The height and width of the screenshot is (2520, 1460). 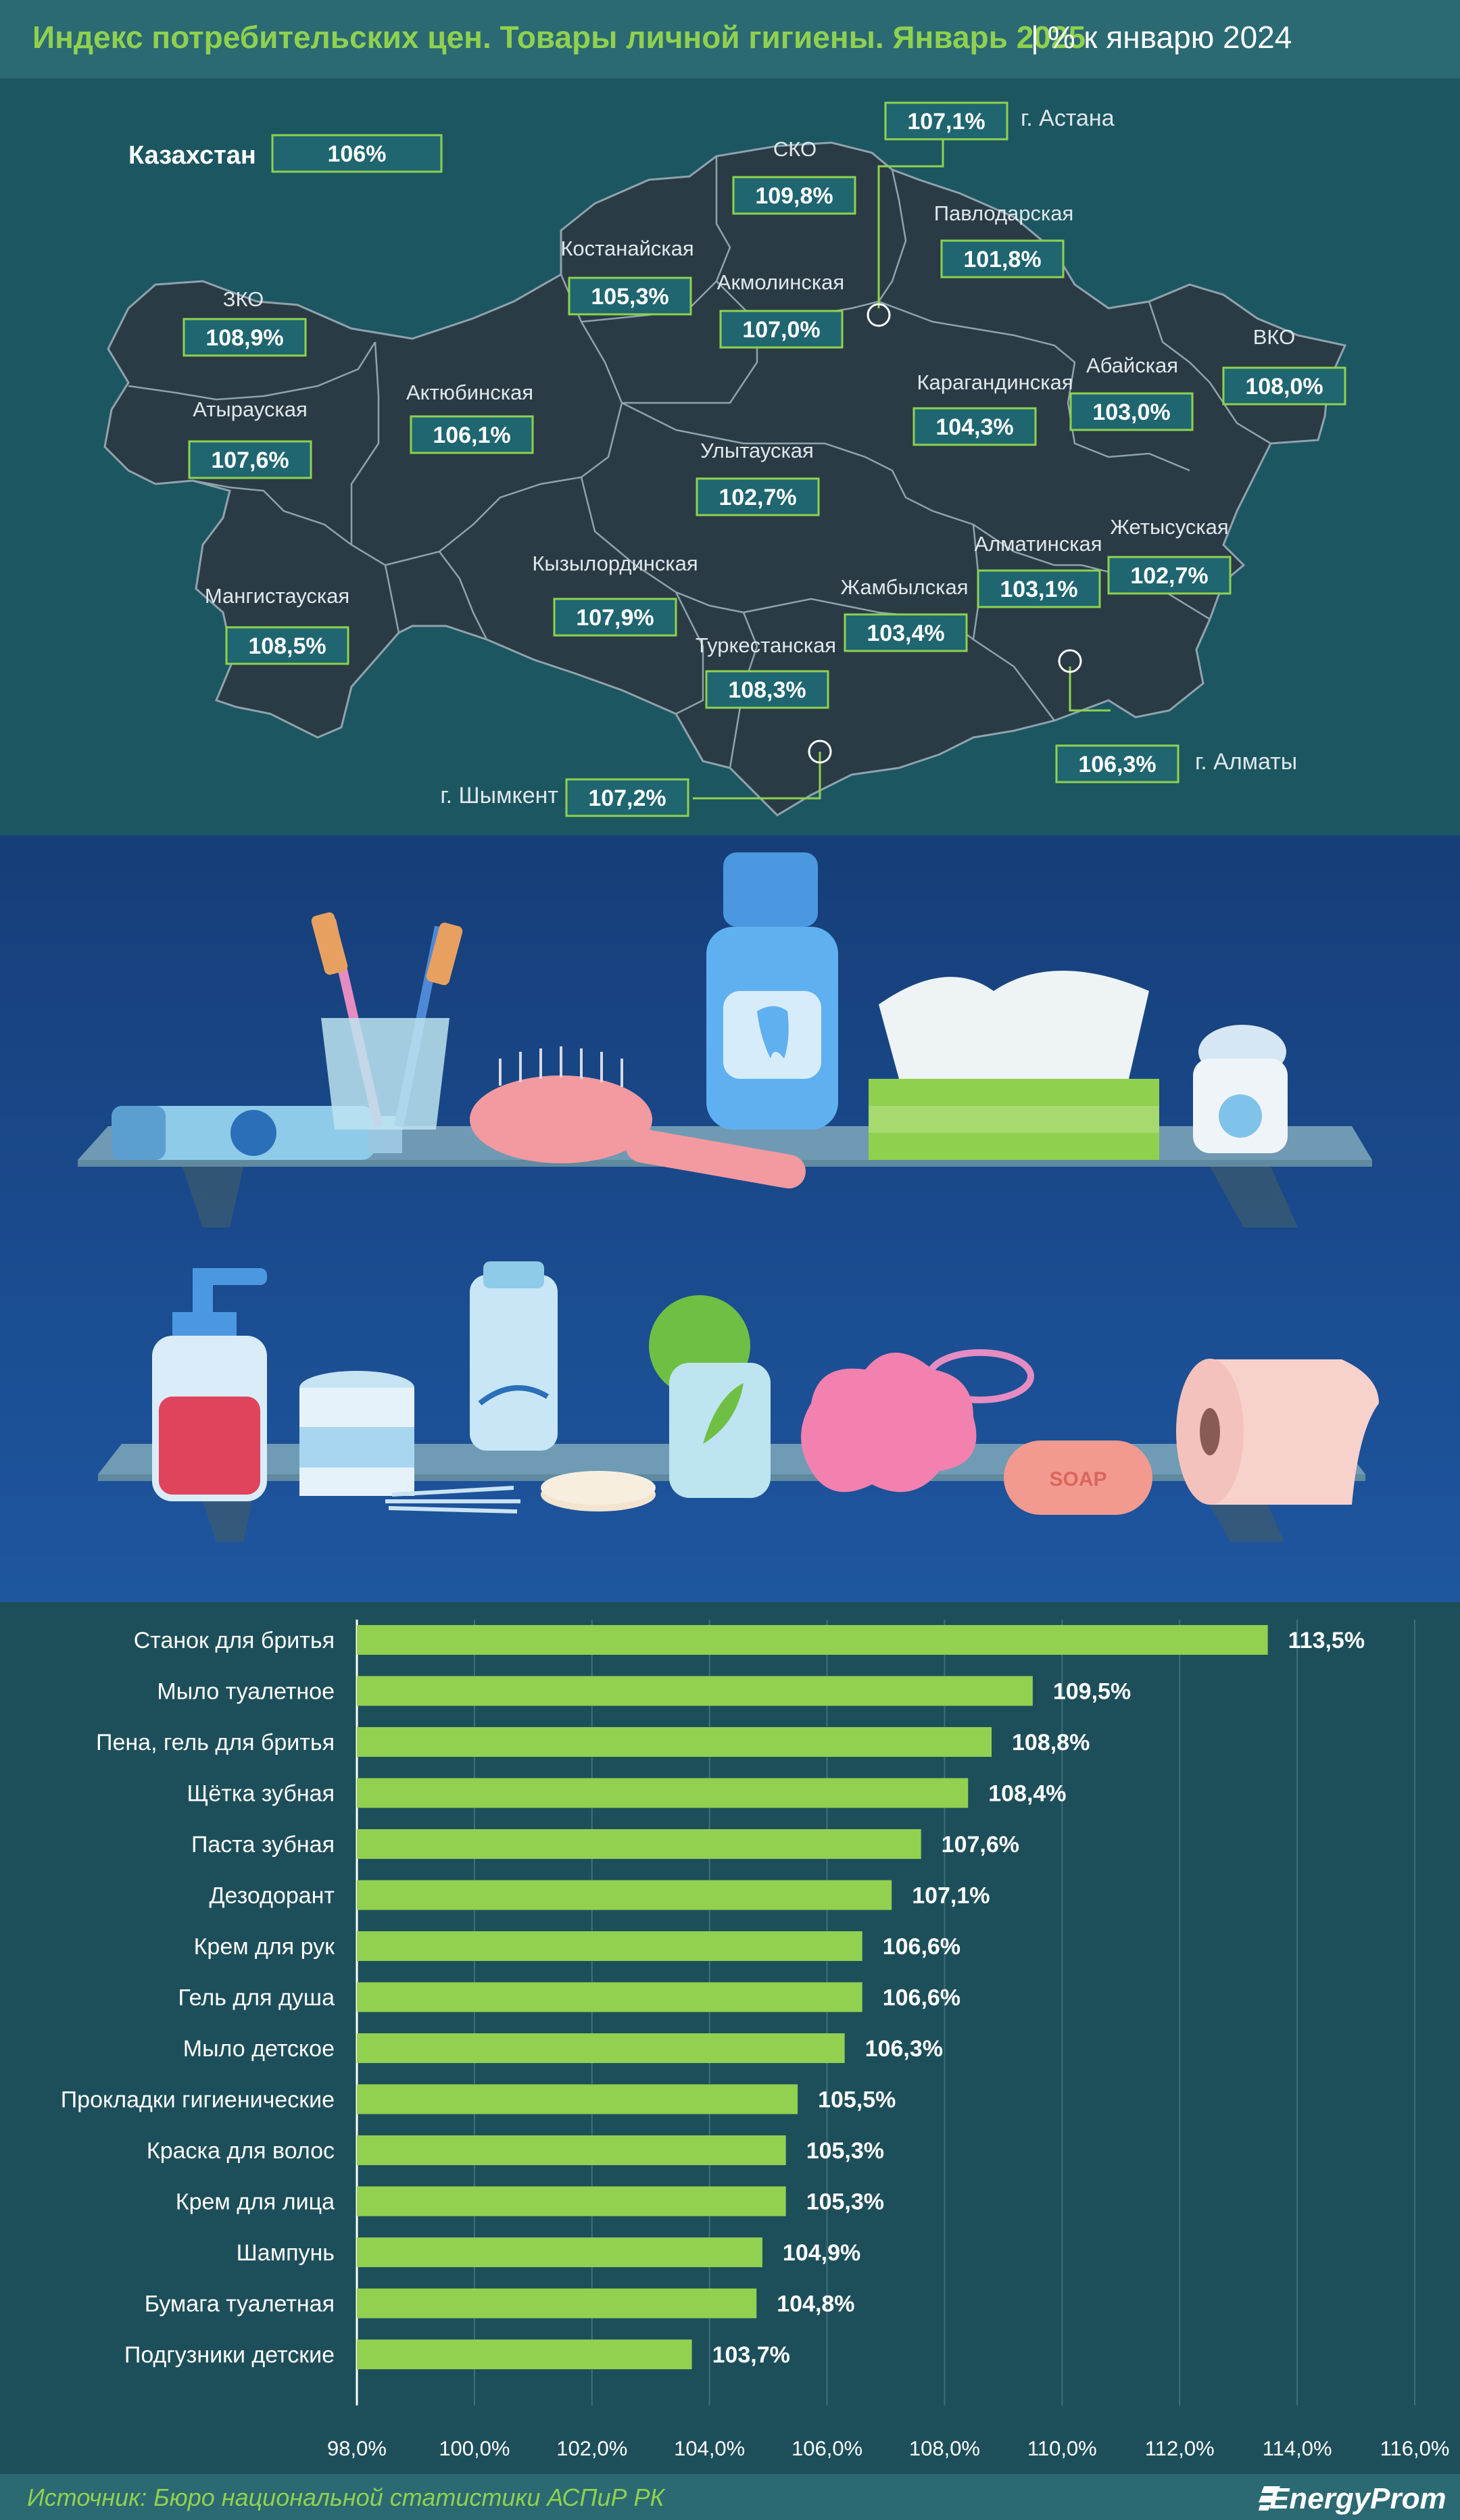 What do you see at coordinates (234, 1640) in the screenshot?
I see `category-label: Станок для бритья` at bounding box center [234, 1640].